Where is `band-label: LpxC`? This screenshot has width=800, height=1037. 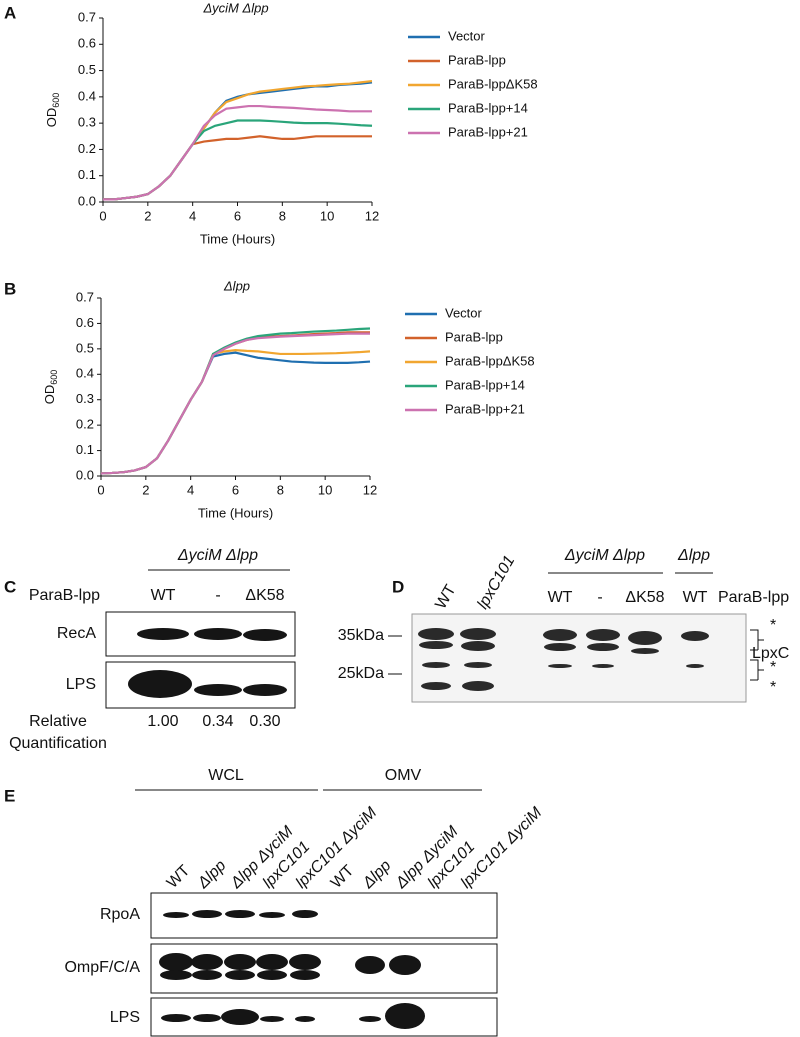 band-label: LpxC is located at coordinates (770, 653).